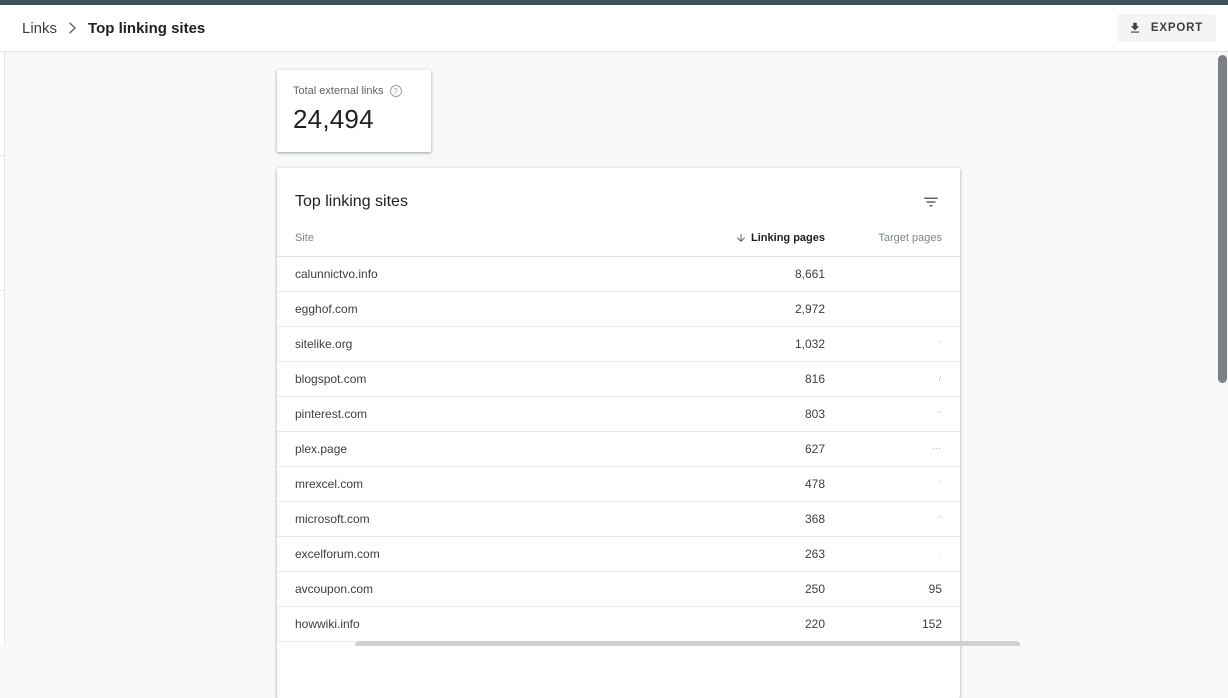  I want to click on total-external-links-label: Total external links, so click(338, 91).